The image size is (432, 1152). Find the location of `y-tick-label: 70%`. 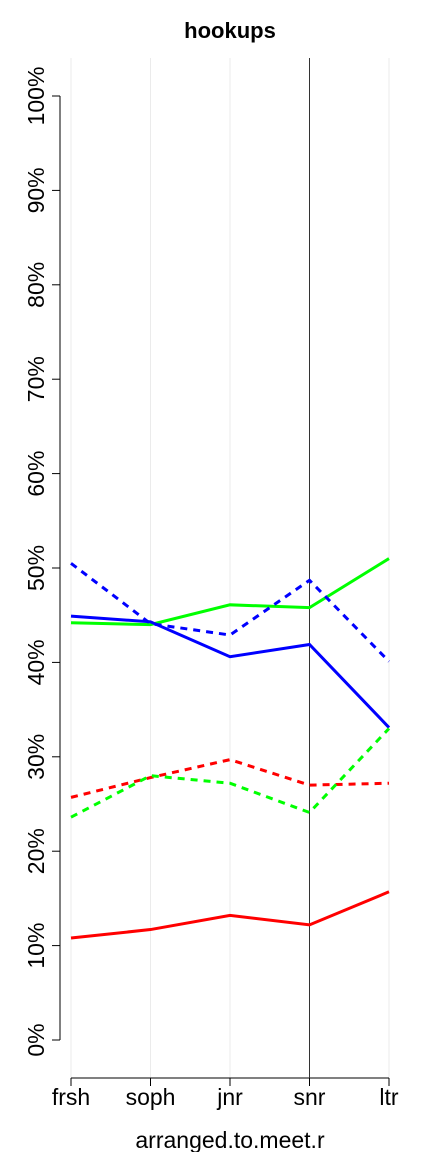

y-tick-label: 70% is located at coordinates (36, 379).